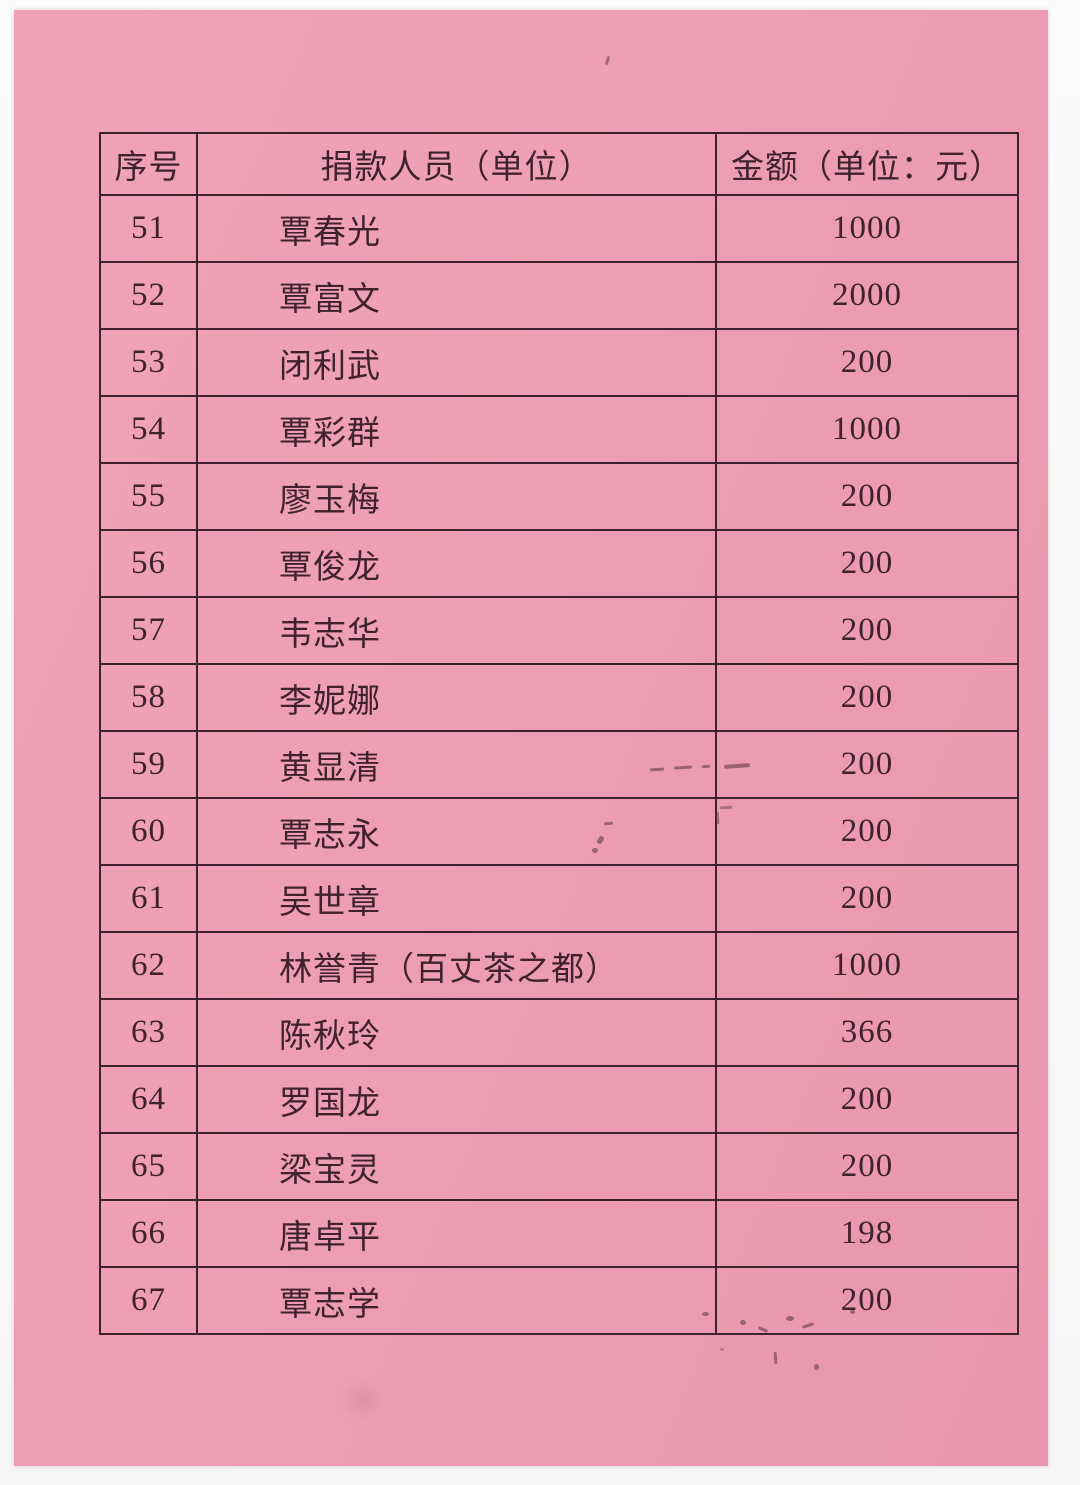 This screenshot has height=1485, width=1080. I want to click on serial-number: 65, so click(148, 1166).